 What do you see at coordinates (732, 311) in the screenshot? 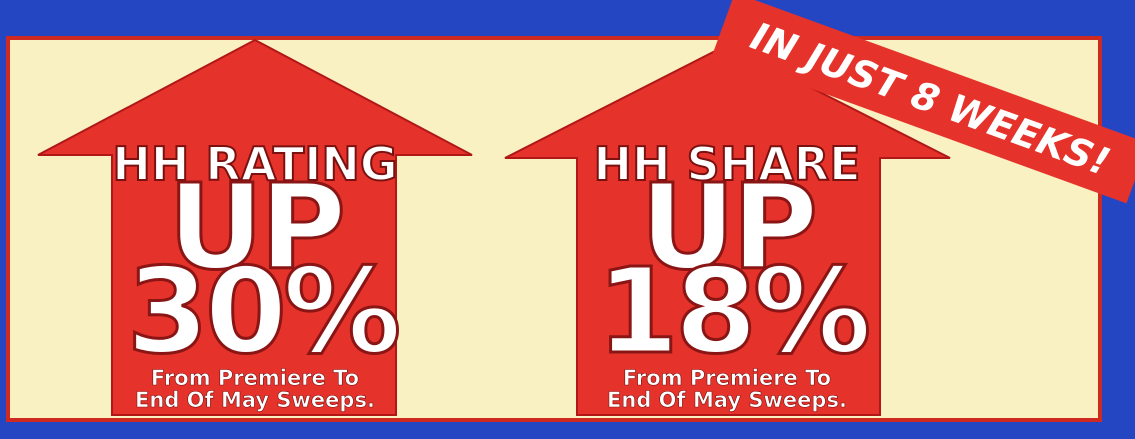
I see `arrow-figure: 18%` at bounding box center [732, 311].